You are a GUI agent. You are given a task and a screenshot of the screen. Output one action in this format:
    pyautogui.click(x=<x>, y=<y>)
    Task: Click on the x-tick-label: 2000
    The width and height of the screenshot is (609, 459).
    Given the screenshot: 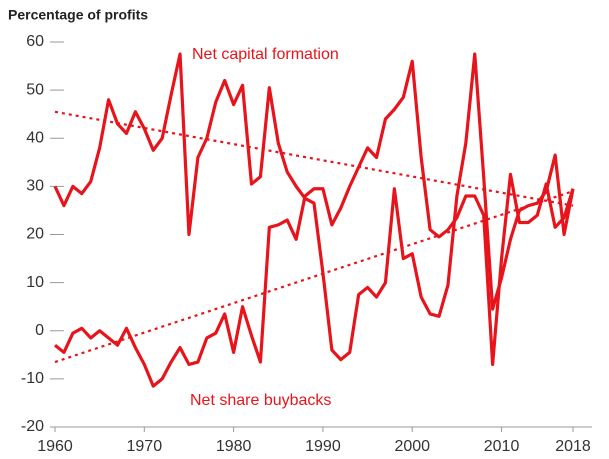 What is the action you would take?
    pyautogui.click(x=412, y=446)
    